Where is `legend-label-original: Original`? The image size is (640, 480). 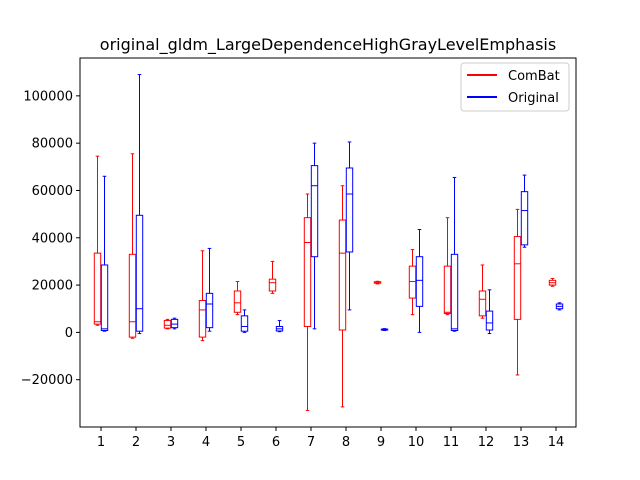
legend-label-original: Original is located at coordinates (533, 98).